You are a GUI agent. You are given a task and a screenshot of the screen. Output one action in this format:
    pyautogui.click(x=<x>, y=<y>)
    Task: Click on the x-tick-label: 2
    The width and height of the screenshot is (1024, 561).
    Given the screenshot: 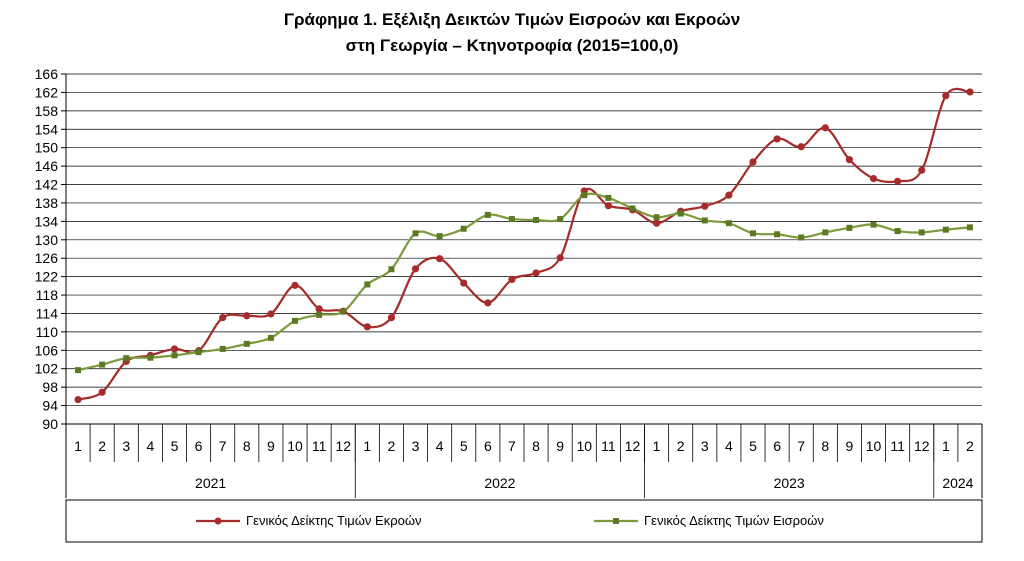 What is the action you would take?
    pyautogui.click(x=970, y=446)
    